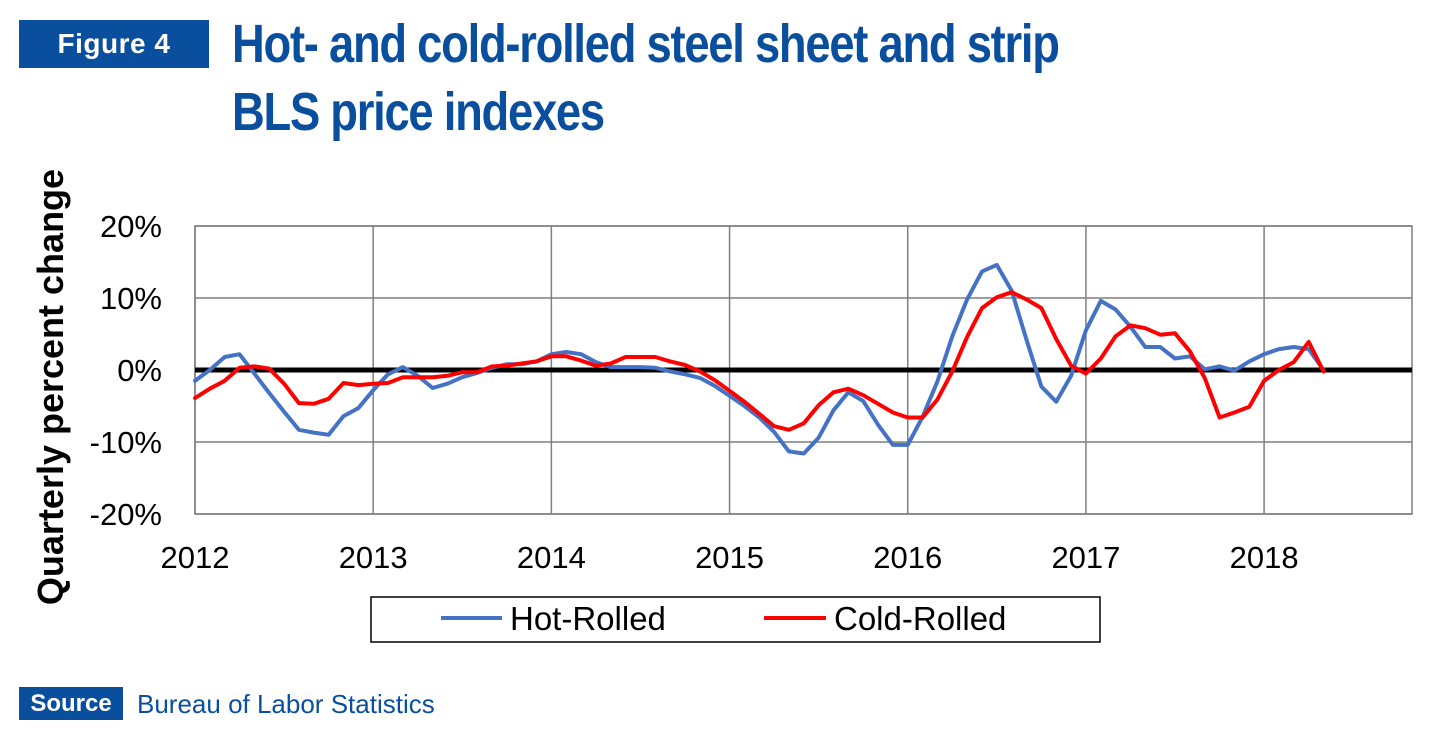  Describe the element at coordinates (588, 618) in the screenshot. I see `legend-hot-rolled-label: Hot-Rolled` at that location.